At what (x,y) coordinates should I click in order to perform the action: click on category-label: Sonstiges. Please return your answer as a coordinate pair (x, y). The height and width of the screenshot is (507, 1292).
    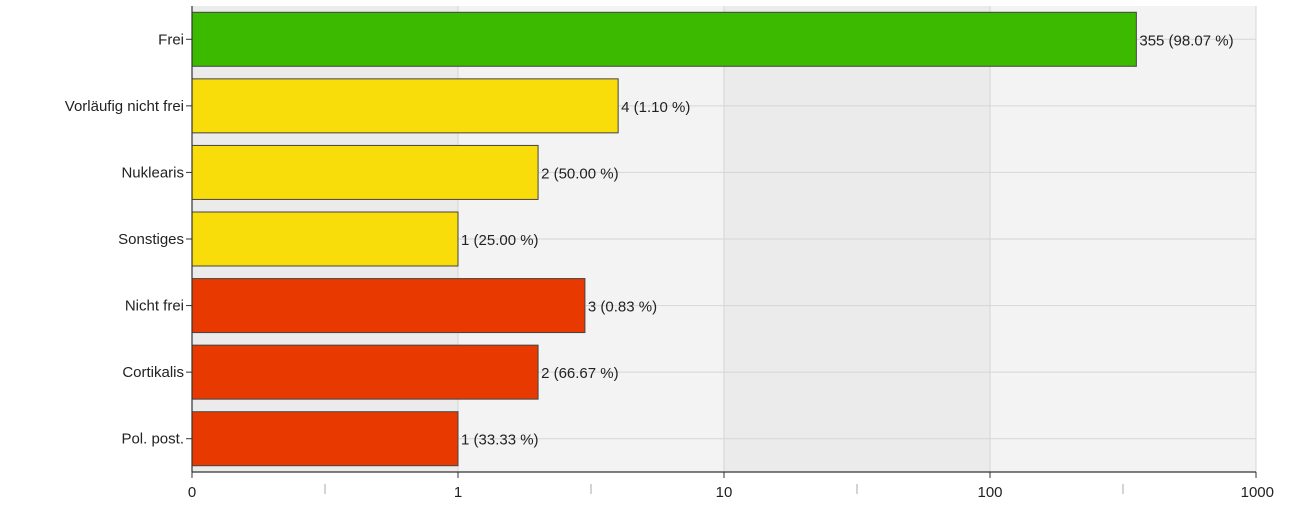
    Looking at the image, I should click on (151, 239).